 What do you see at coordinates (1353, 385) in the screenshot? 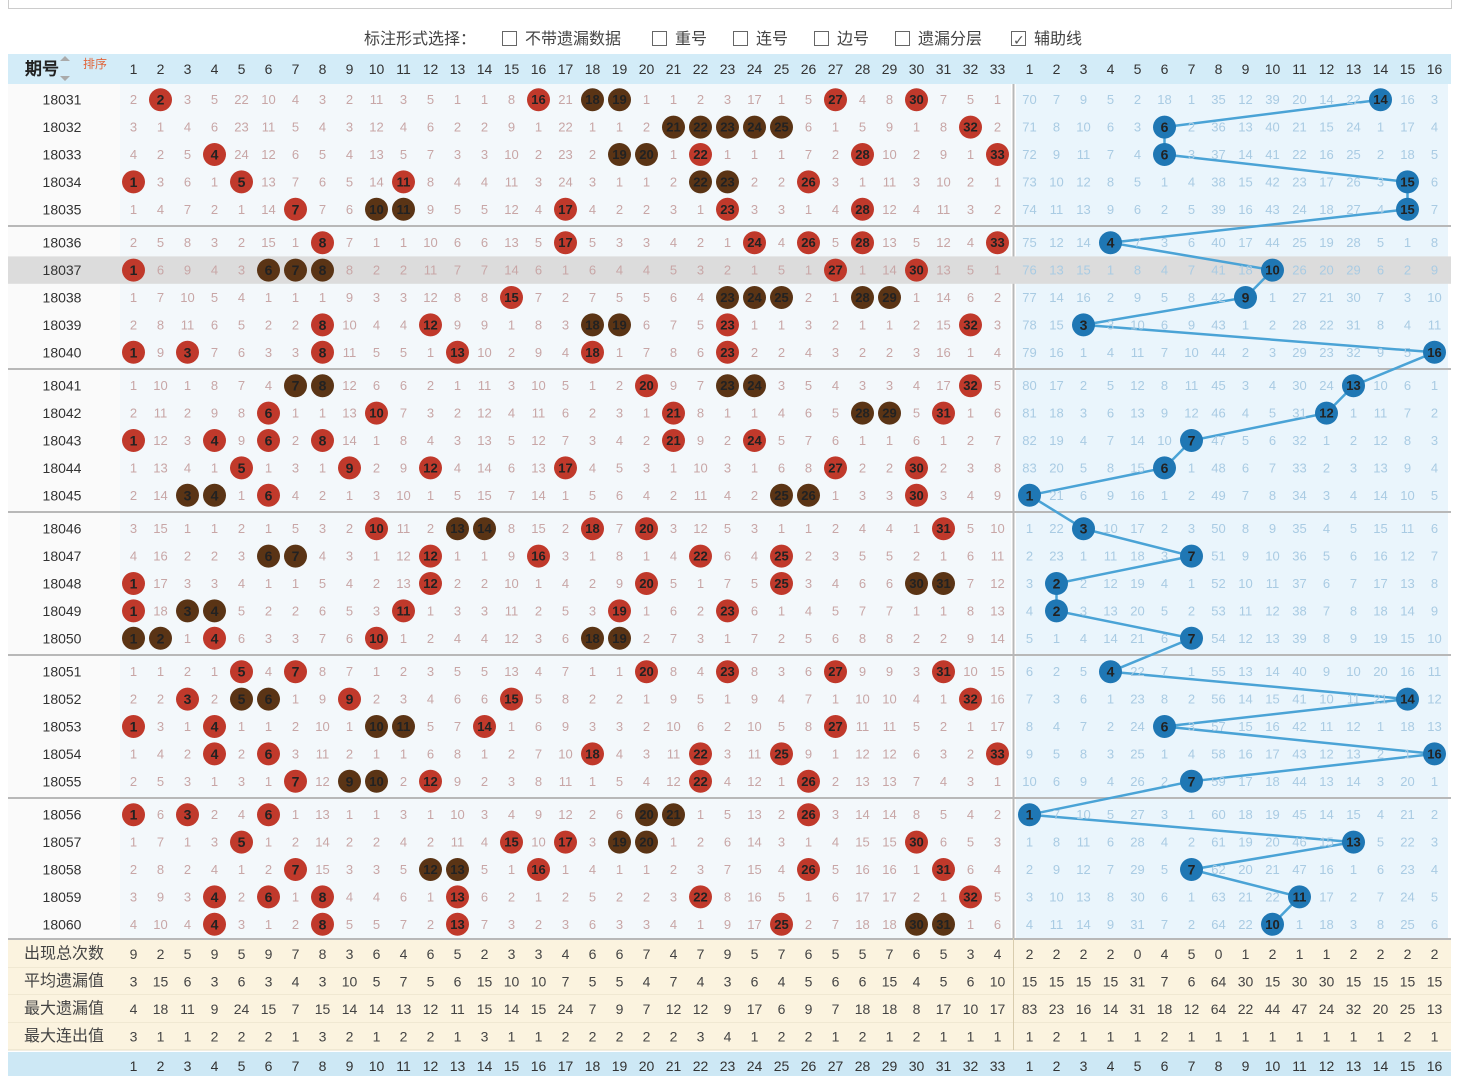
I see `blue-ball-number: 13` at bounding box center [1353, 385].